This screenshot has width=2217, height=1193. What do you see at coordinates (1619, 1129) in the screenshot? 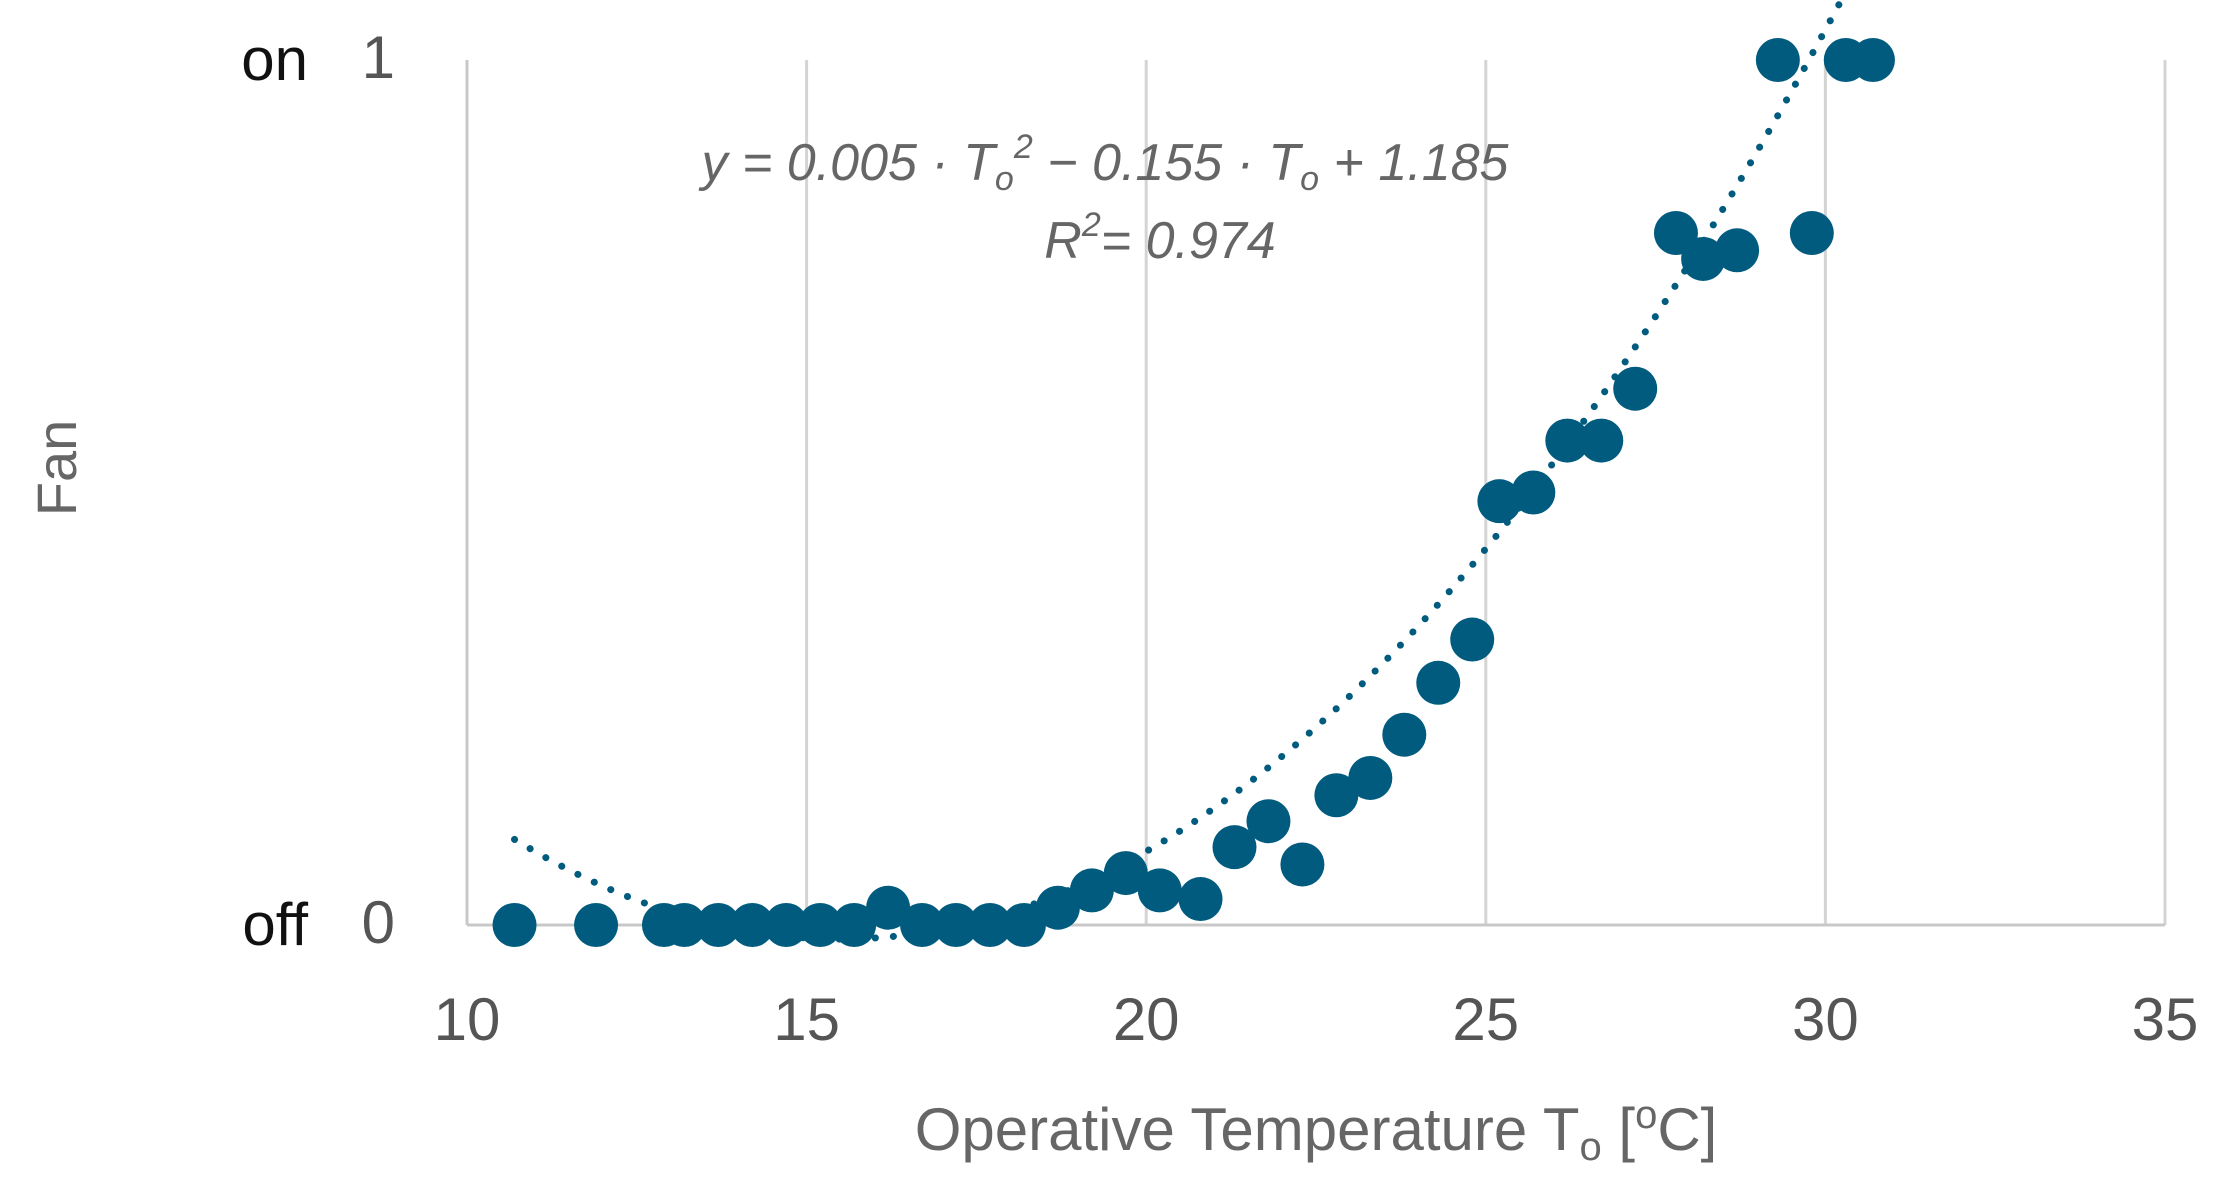
I see `x-axis-title-unit-open: [` at bounding box center [1619, 1129].